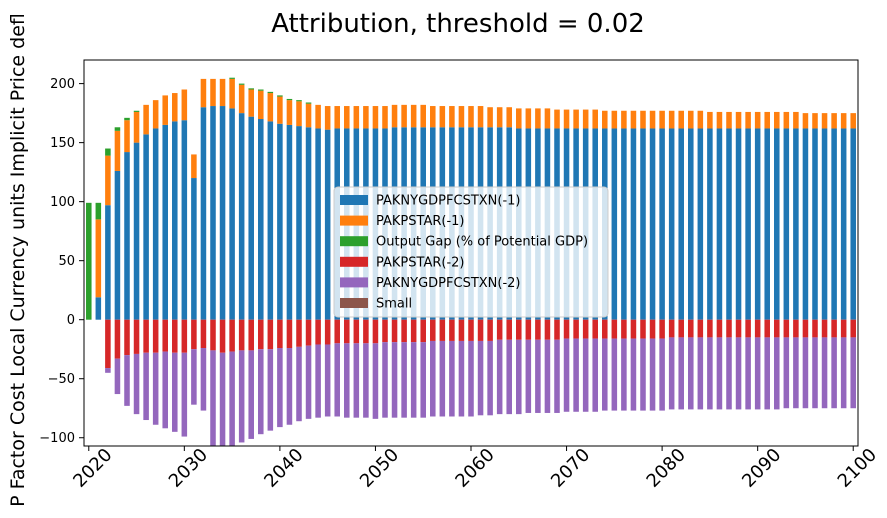  What do you see at coordinates (283, 467) in the screenshot?
I see `x-tick-label: 2040` at bounding box center [283, 467].